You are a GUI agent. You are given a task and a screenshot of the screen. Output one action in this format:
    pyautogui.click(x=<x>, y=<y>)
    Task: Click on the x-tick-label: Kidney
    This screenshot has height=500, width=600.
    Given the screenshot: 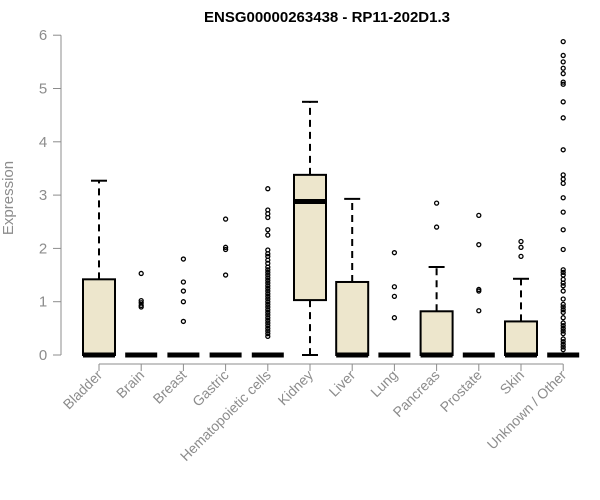 What is the action you would take?
    pyautogui.click(x=296, y=388)
    